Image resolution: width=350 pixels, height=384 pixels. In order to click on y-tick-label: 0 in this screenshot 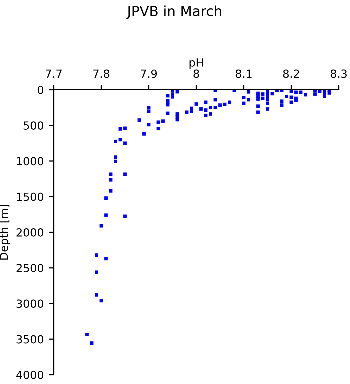, I will do `click(41, 90)`.